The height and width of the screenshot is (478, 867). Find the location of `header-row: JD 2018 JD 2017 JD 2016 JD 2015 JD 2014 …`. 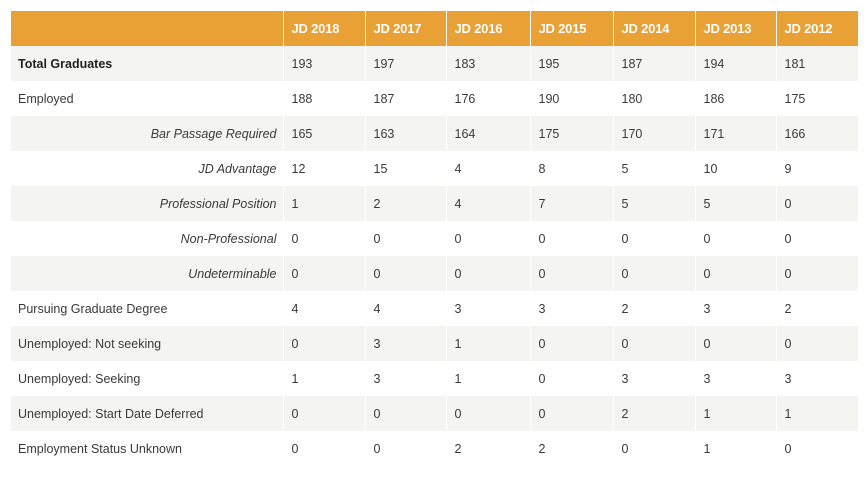

header-row: JD 2018 JD 2017 JD 2016 JD 2015 JD 2014 … is located at coordinates (434, 28).